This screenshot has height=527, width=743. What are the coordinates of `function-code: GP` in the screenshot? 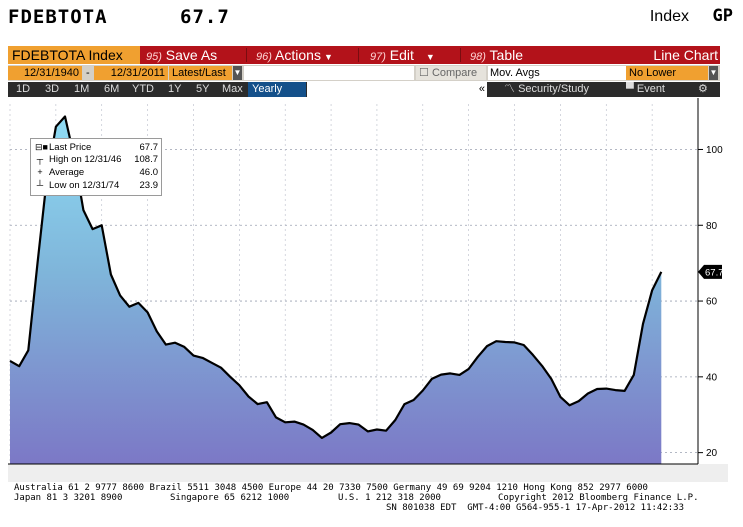 It's located at (722, 16).